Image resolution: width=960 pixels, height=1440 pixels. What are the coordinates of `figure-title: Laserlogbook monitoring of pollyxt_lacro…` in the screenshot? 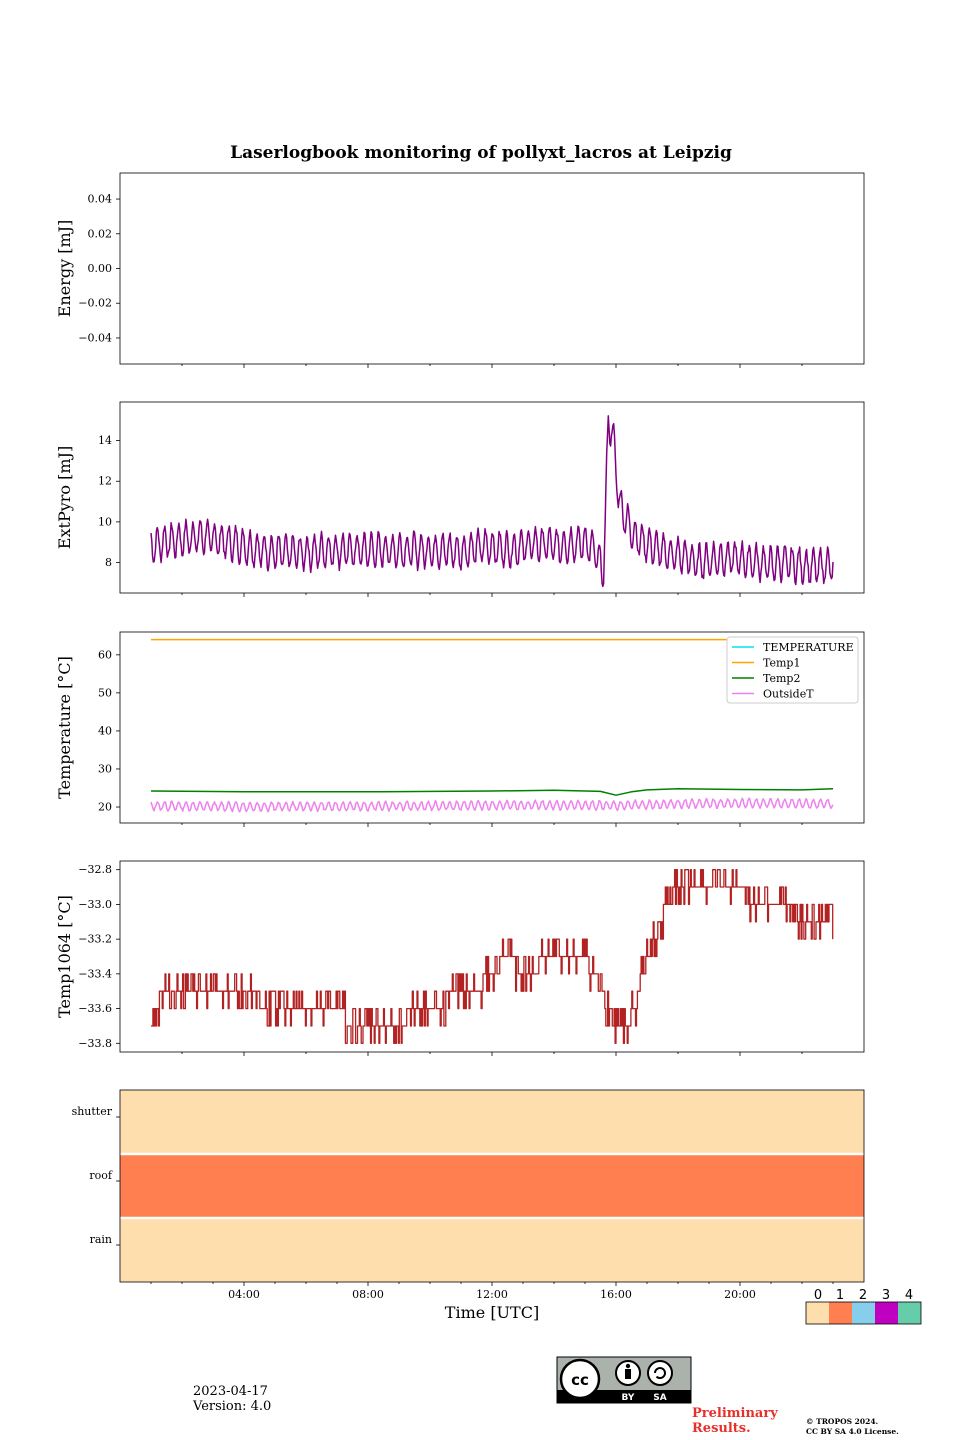 It's located at (481, 153).